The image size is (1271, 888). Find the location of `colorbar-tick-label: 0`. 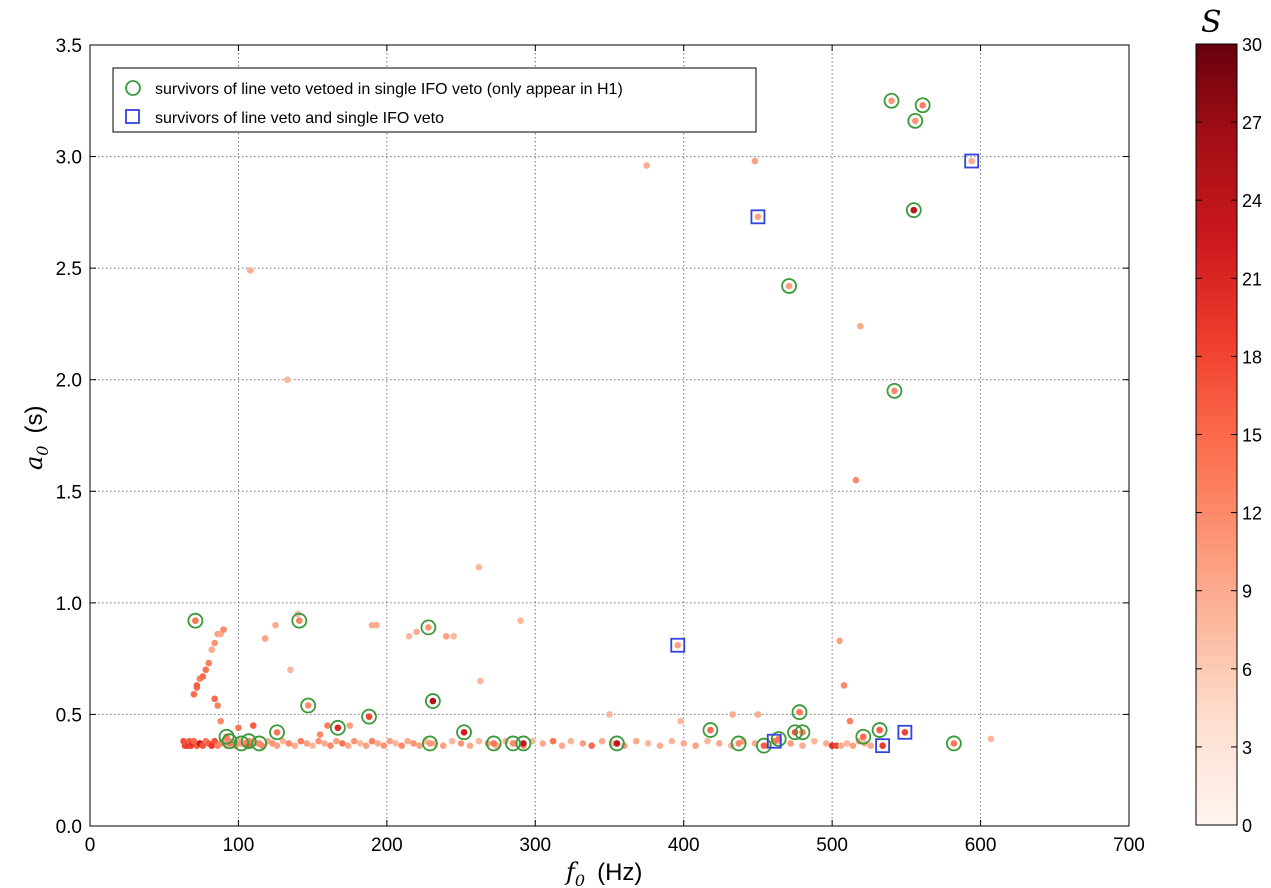

colorbar-tick-label: 0 is located at coordinates (1247, 826).